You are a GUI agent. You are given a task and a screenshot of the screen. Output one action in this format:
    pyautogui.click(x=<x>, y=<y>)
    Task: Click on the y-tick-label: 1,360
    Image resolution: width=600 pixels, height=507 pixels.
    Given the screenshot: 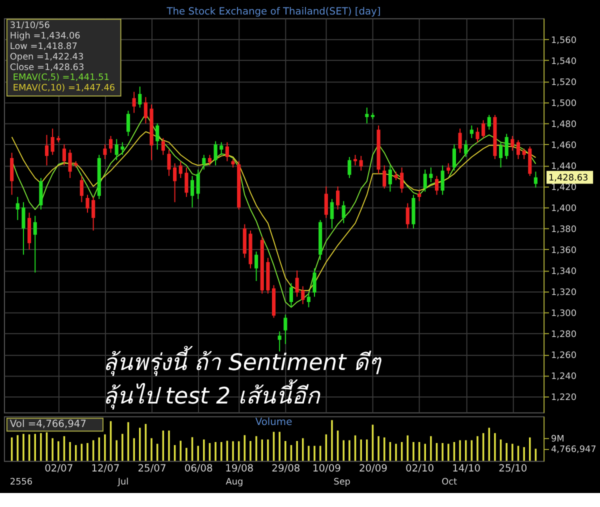 What is the action you would take?
    pyautogui.click(x=563, y=251)
    